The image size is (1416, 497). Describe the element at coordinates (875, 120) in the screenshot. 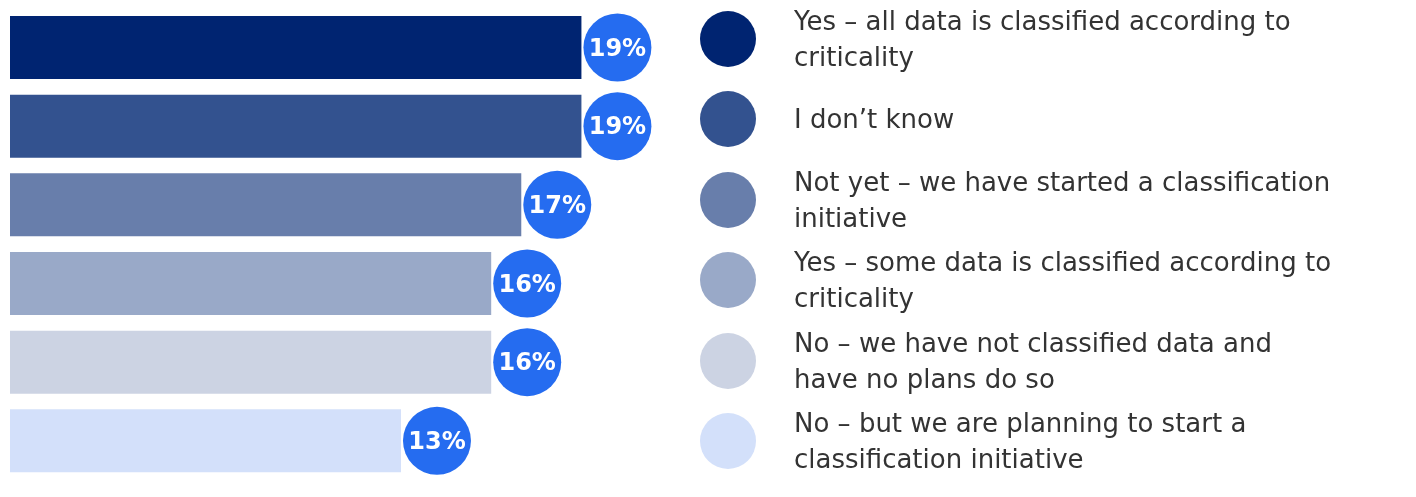

I see `legend-label: I don’t know` at that location.